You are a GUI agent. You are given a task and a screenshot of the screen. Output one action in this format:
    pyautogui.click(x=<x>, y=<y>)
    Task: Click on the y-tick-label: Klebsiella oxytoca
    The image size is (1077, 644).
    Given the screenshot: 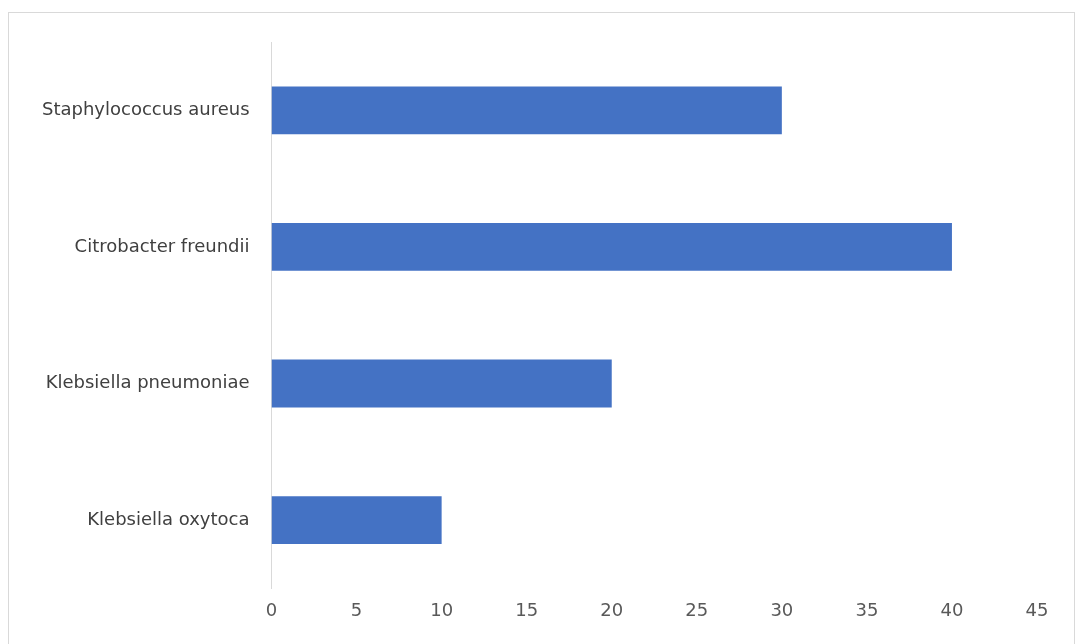 What is the action you would take?
    pyautogui.click(x=168, y=518)
    